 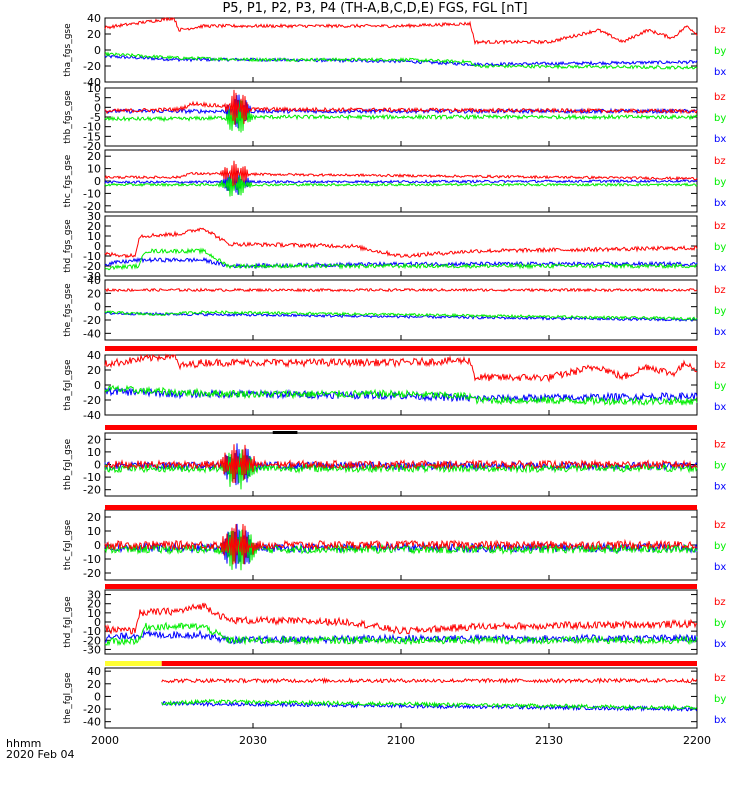 I want to click on series-bx, so click(x=401, y=316).